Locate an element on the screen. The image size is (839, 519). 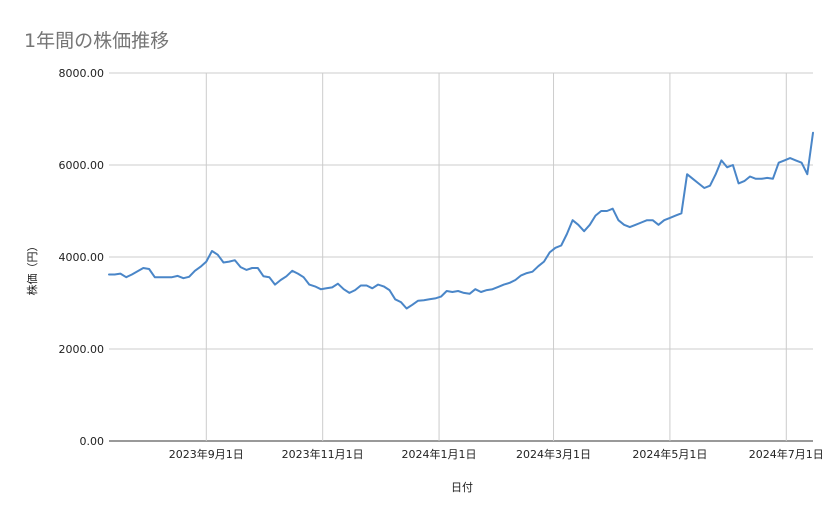
y-tick-label: 8000.00 is located at coordinates (82, 73).